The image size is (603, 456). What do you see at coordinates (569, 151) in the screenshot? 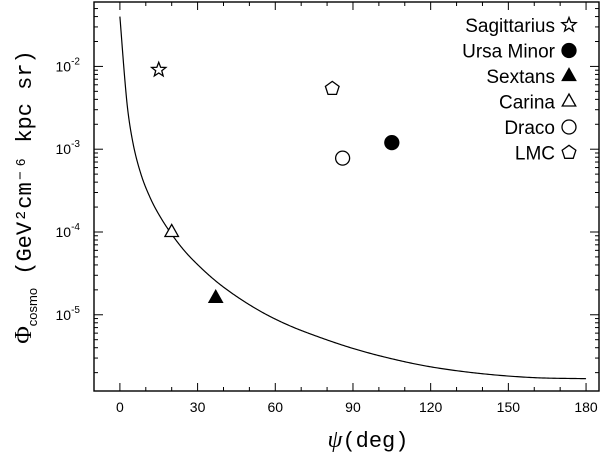
I see `legend-marker-lmc` at bounding box center [569, 151].